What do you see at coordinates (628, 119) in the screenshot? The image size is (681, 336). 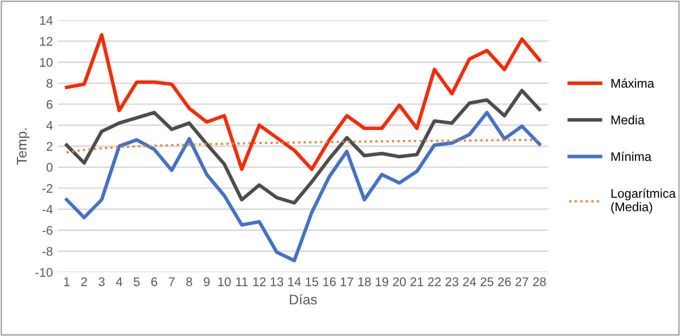 I see `legend-label: Media` at bounding box center [628, 119].